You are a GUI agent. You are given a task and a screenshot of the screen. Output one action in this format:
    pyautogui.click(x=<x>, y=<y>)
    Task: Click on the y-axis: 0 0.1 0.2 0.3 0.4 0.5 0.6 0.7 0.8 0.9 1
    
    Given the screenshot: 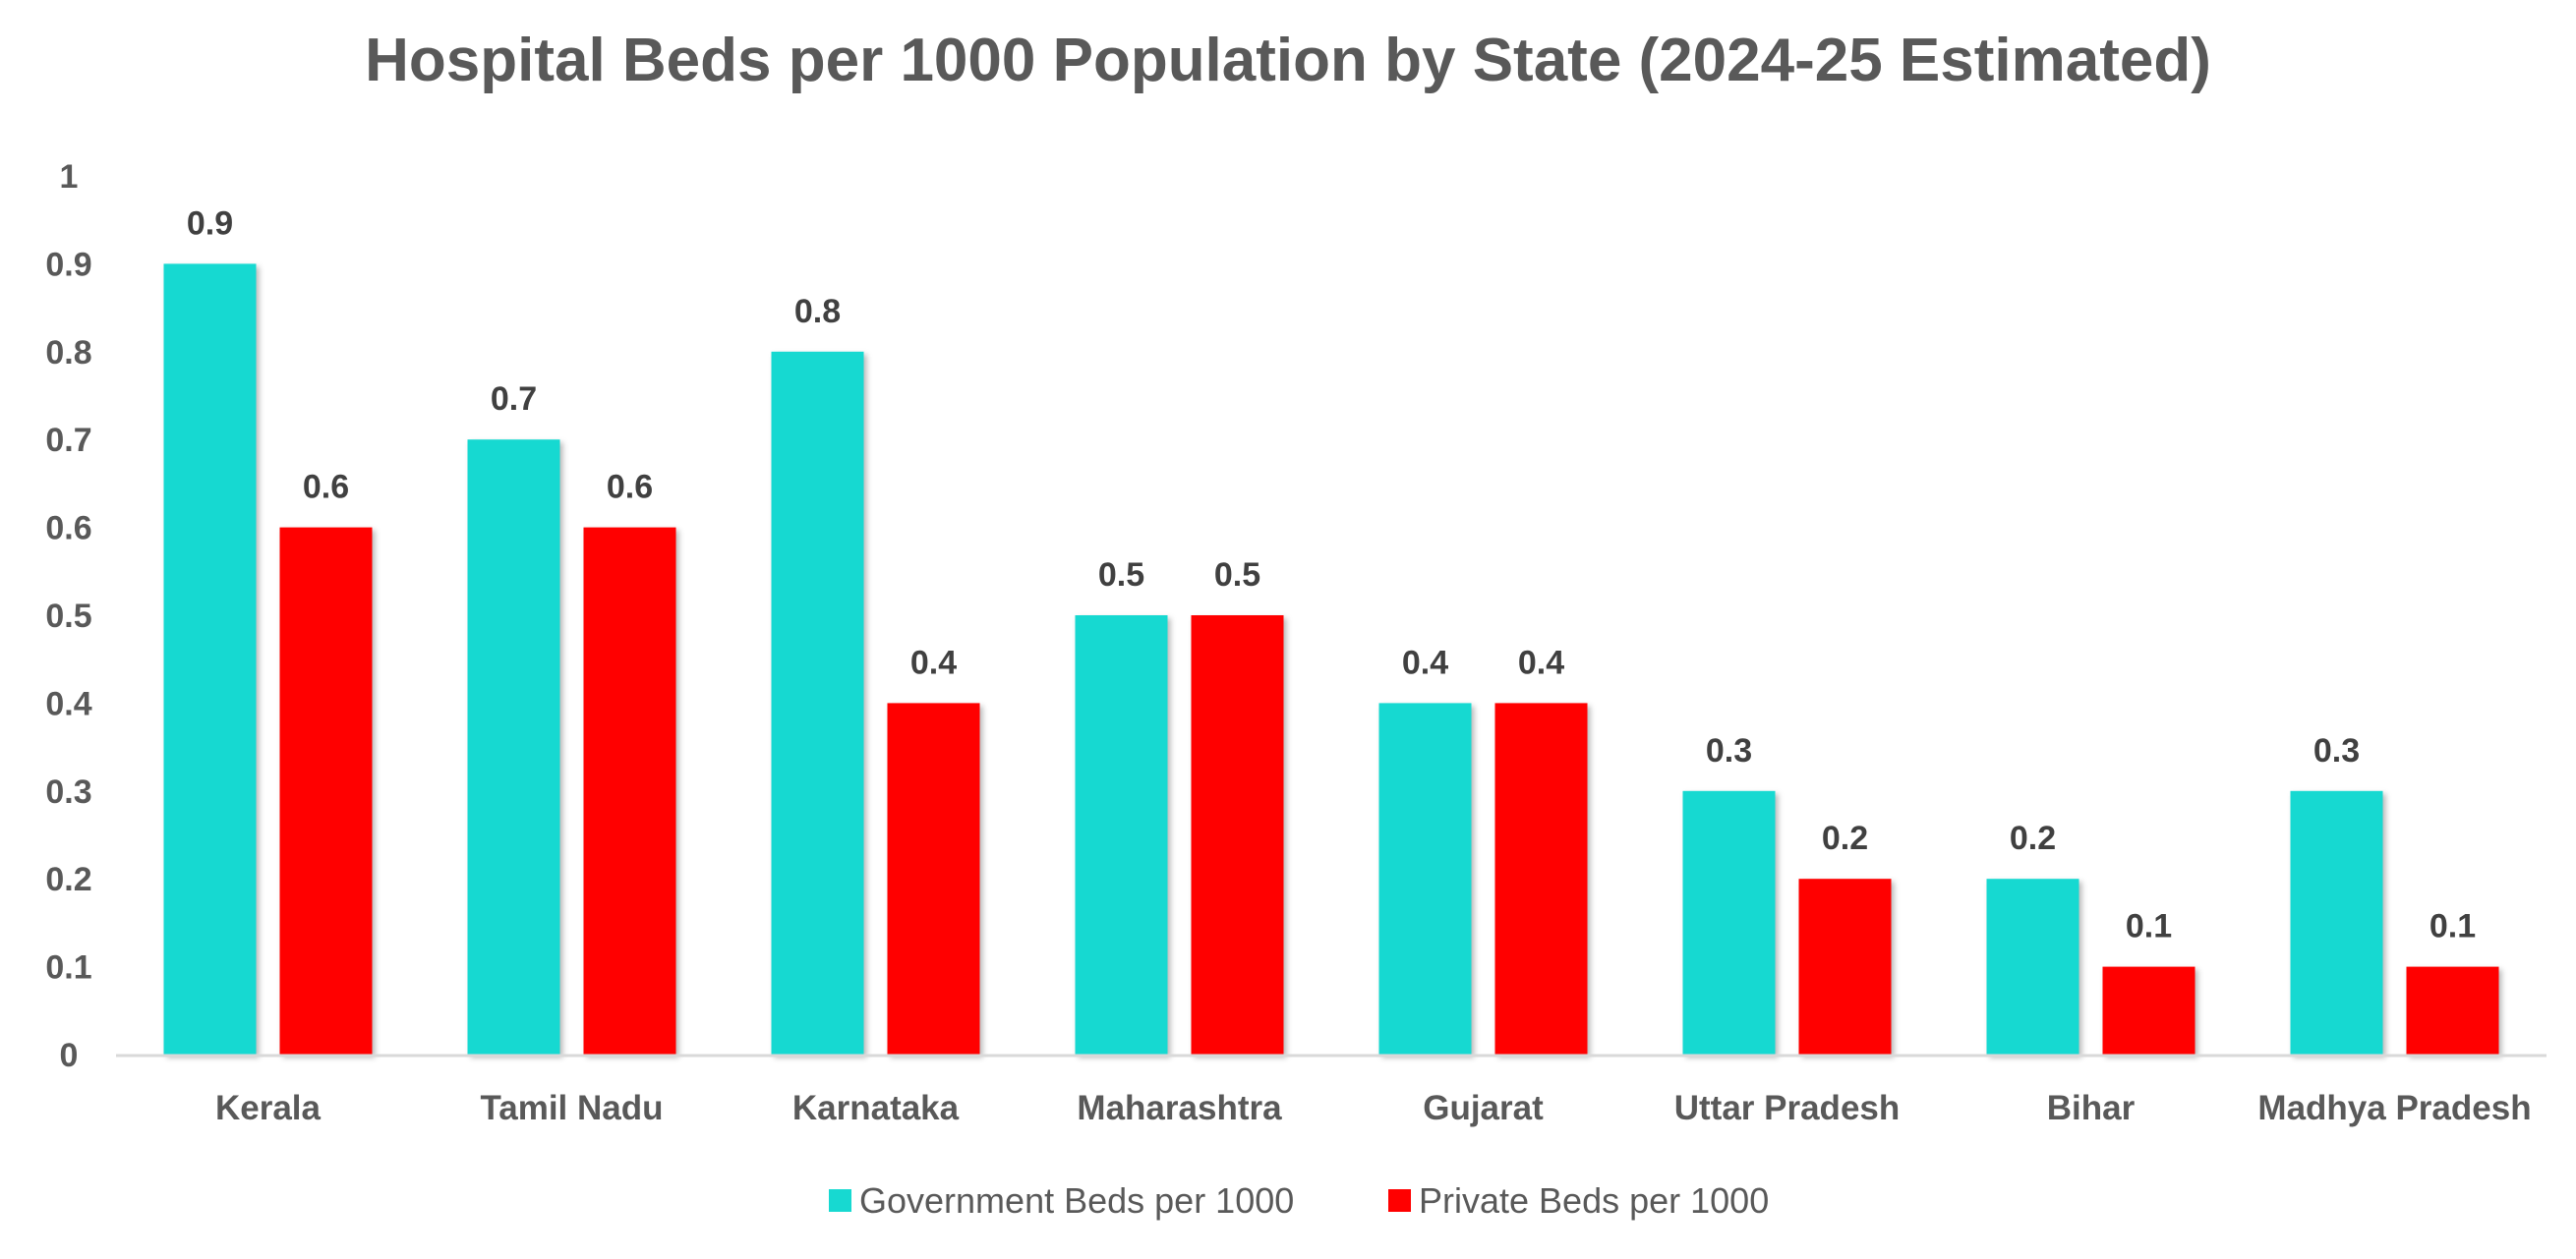 What is the action you would take?
    pyautogui.click(x=68, y=616)
    